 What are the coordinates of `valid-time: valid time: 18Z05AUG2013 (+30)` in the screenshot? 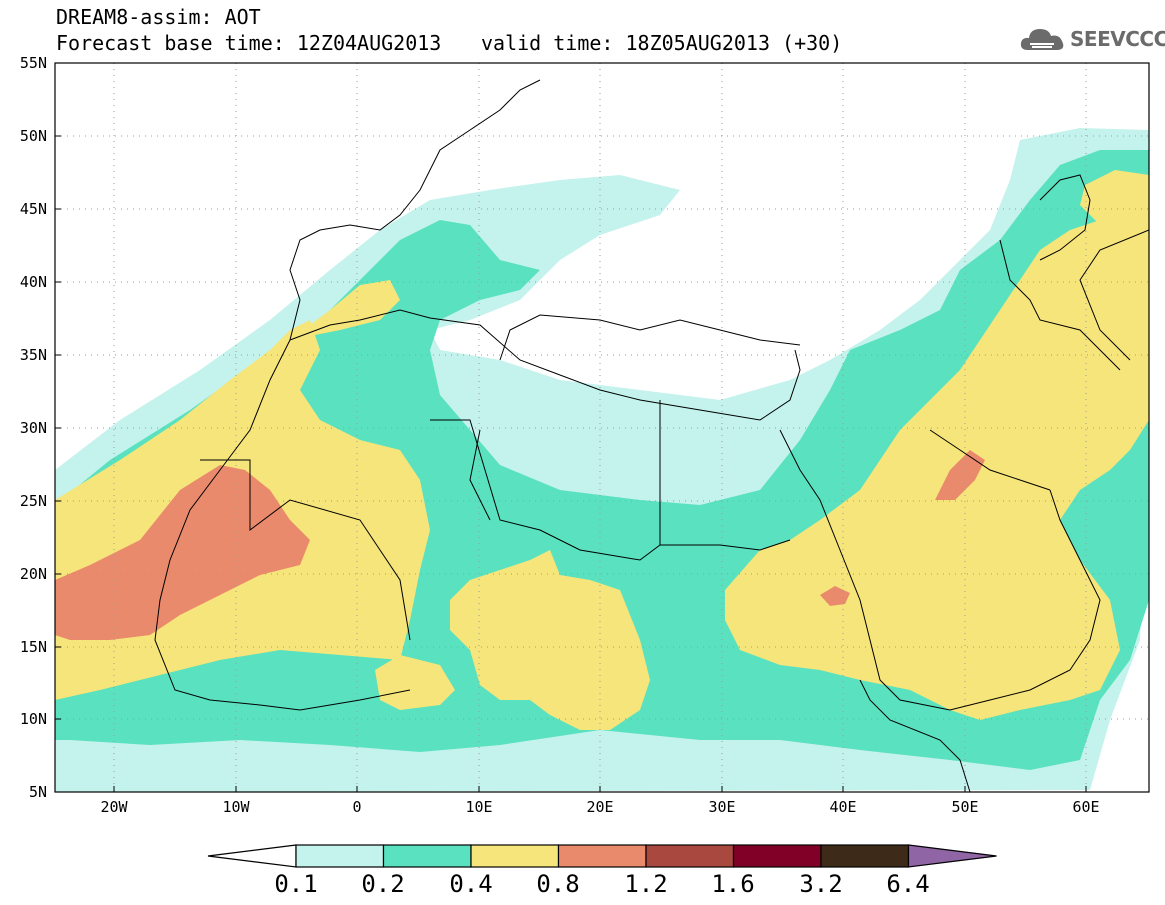 It's located at (662, 43).